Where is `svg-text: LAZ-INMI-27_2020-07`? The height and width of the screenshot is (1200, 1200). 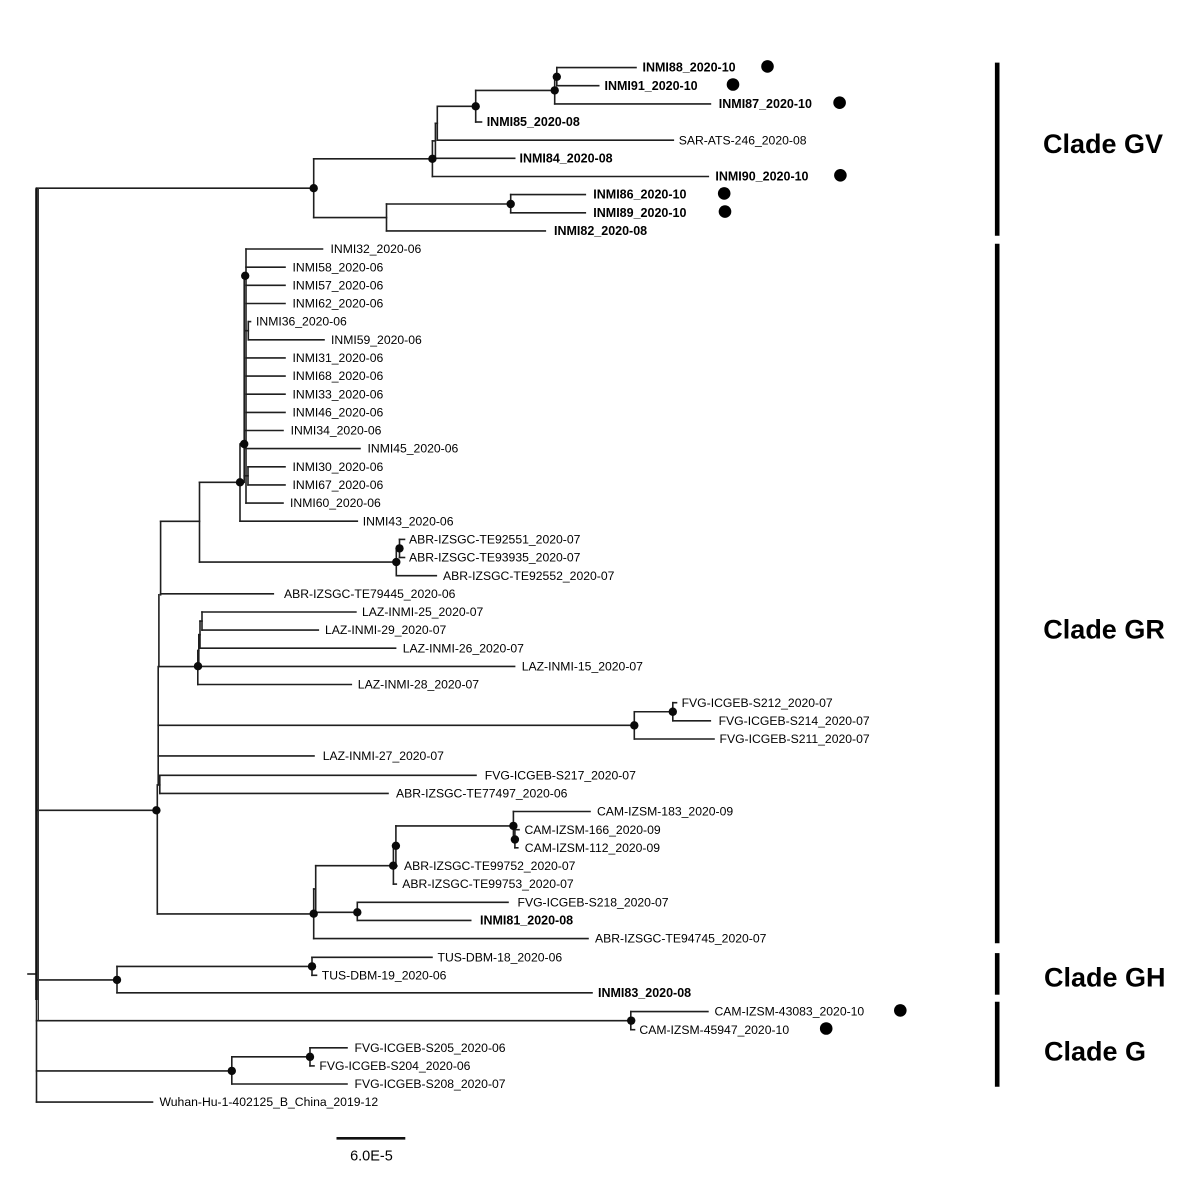
svg-text: LAZ-INMI-27_2020-07 is located at coordinates (383, 756).